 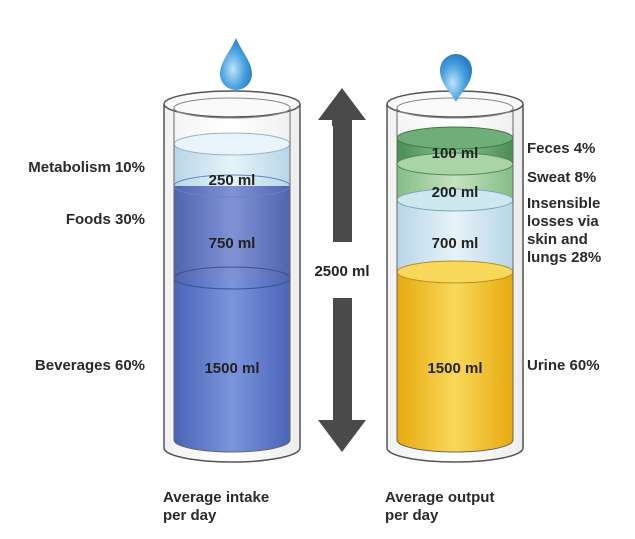 What do you see at coordinates (89, 365) in the screenshot?
I see `beverages-label: Beverages 60%` at bounding box center [89, 365].